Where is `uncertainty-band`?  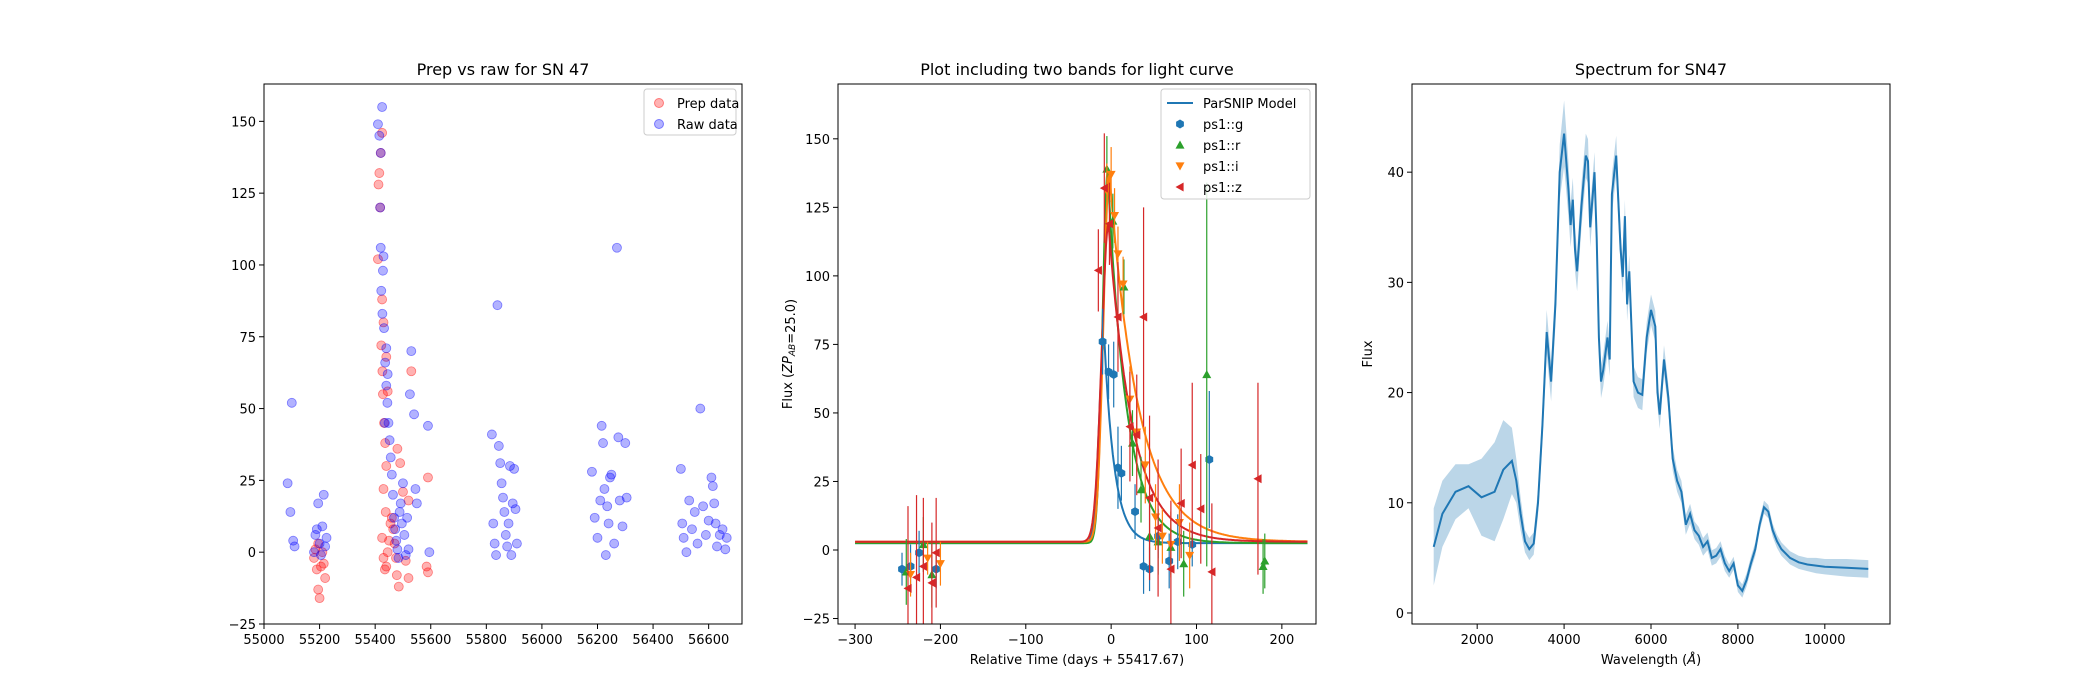
uncertainty-band is located at coordinates (1651, 349).